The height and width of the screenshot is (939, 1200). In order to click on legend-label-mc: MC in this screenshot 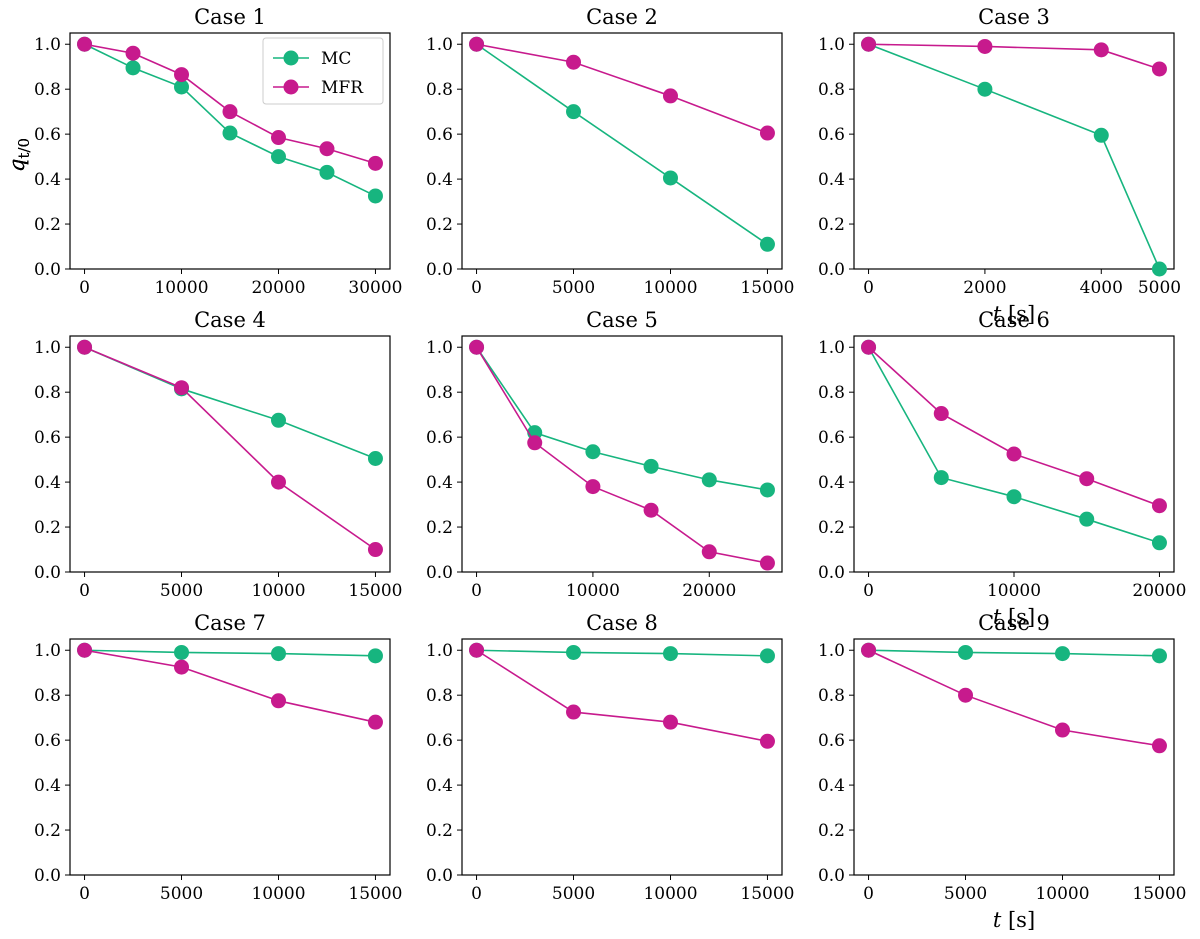, I will do `click(336, 59)`.